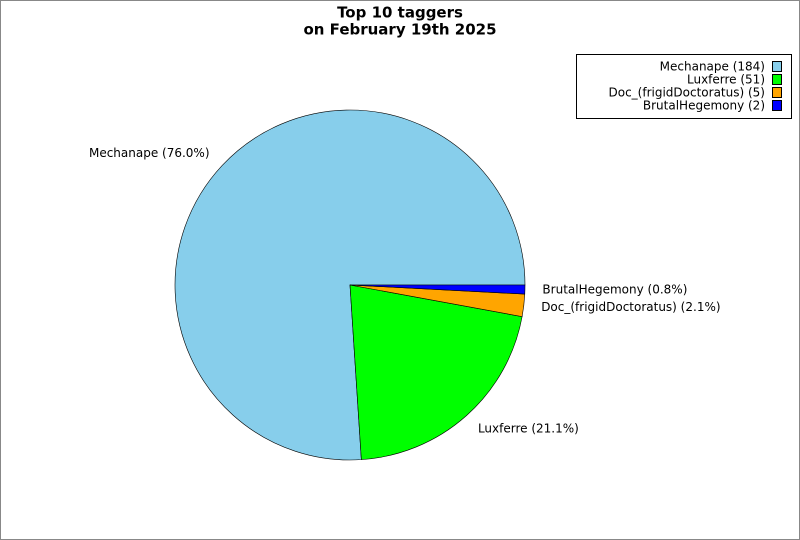 The height and width of the screenshot is (540, 800). What do you see at coordinates (614, 289) in the screenshot?
I see `slice-label: BrutalHegemony (0.8%)` at bounding box center [614, 289].